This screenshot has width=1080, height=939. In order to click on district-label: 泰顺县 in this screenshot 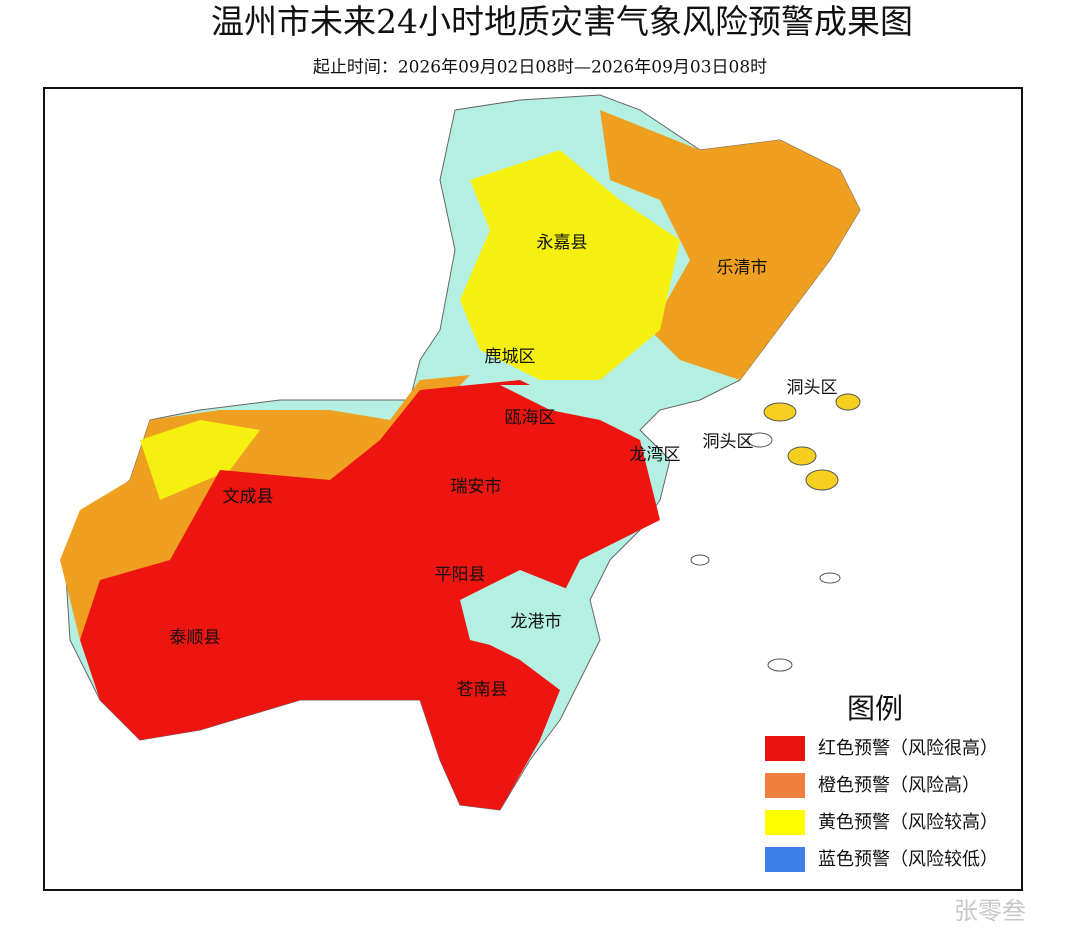, I will do `click(195, 638)`.